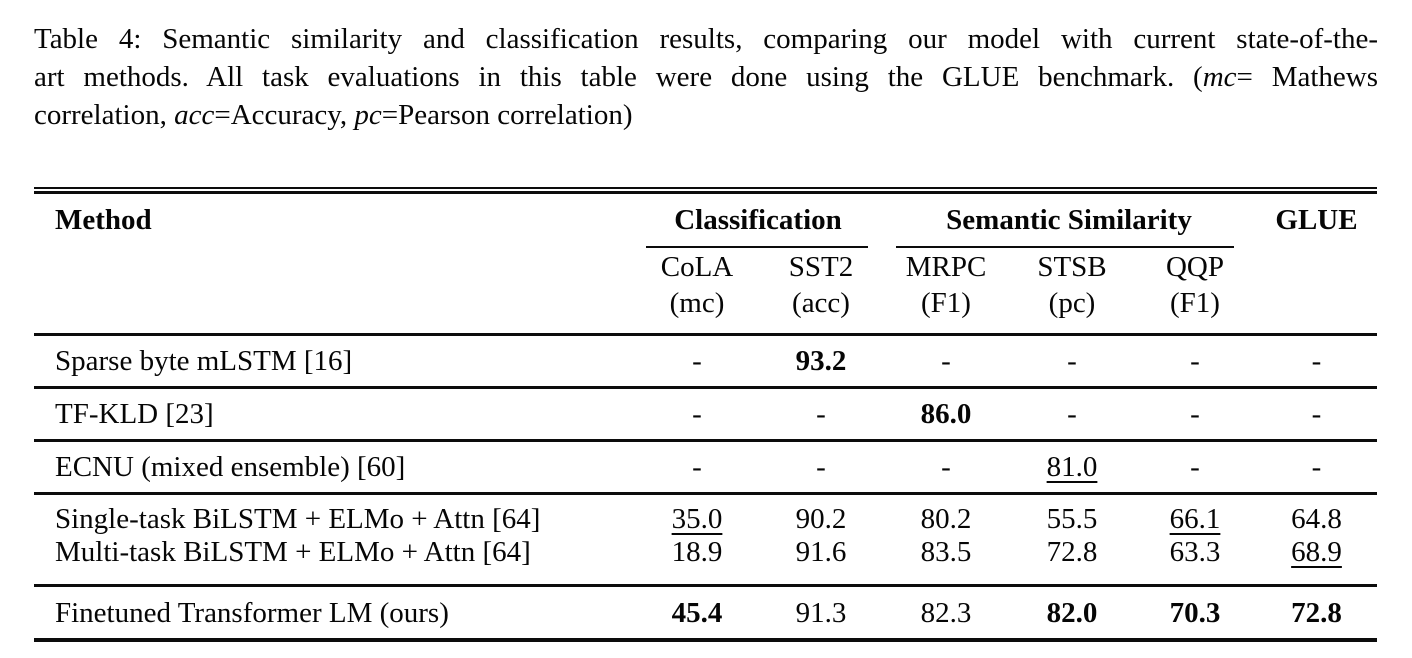 This screenshot has width=1412, height=658. I want to click on column-header-cola: CoLA (mc), so click(697, 285).